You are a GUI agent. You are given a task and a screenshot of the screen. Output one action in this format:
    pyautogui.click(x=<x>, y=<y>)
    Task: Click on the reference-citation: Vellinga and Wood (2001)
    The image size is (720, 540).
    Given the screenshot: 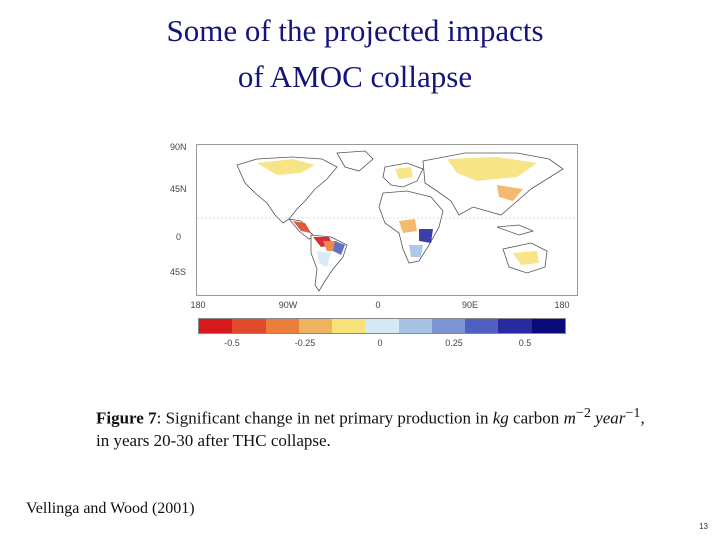 What is the action you would take?
    pyautogui.click(x=110, y=508)
    